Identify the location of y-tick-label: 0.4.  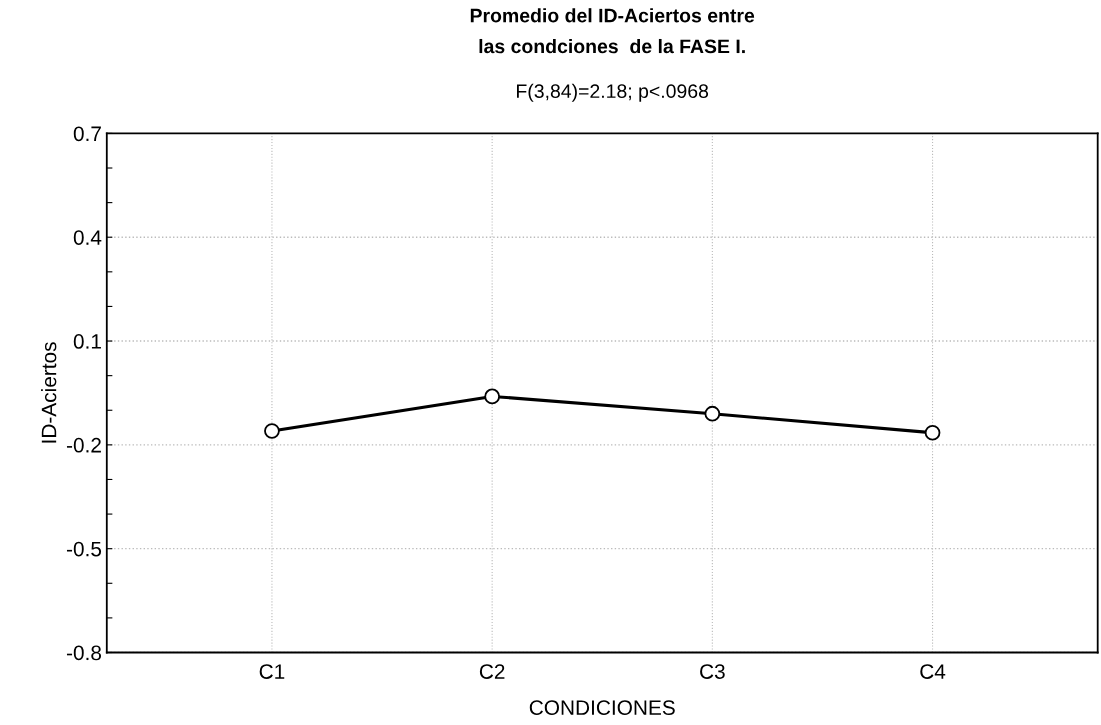
(87, 237).